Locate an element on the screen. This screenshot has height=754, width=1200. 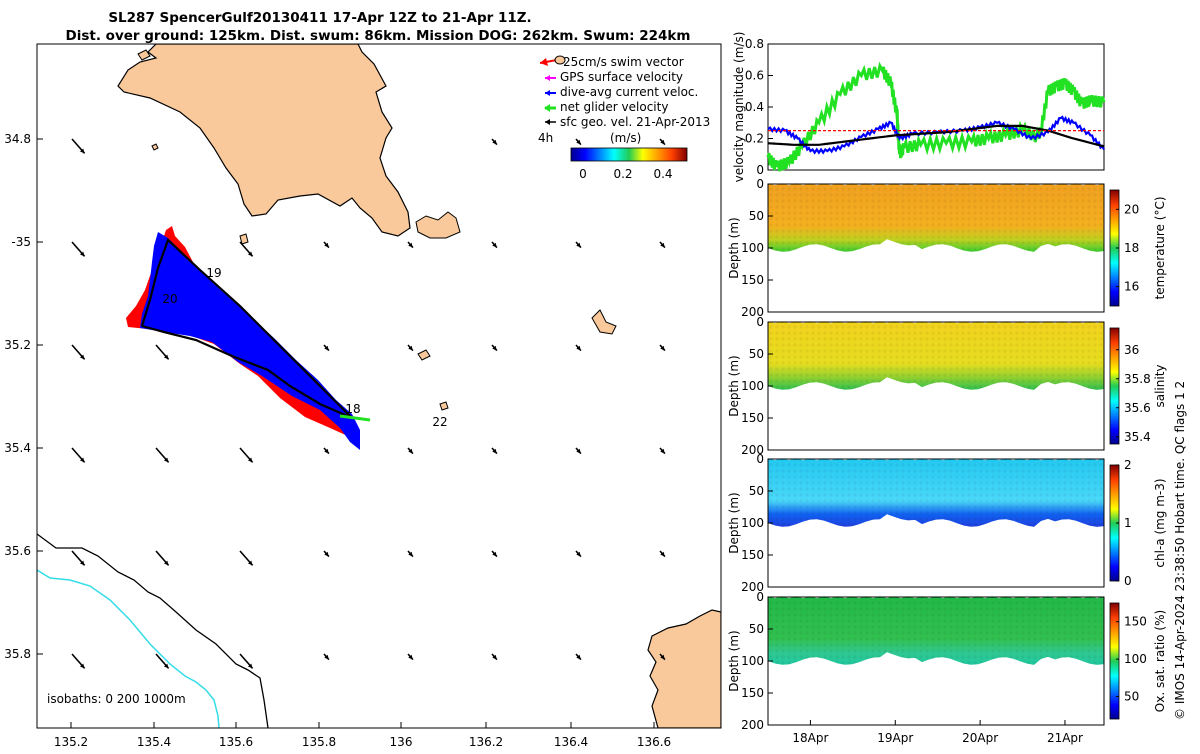
glider-track is located at coordinates (246, 329).